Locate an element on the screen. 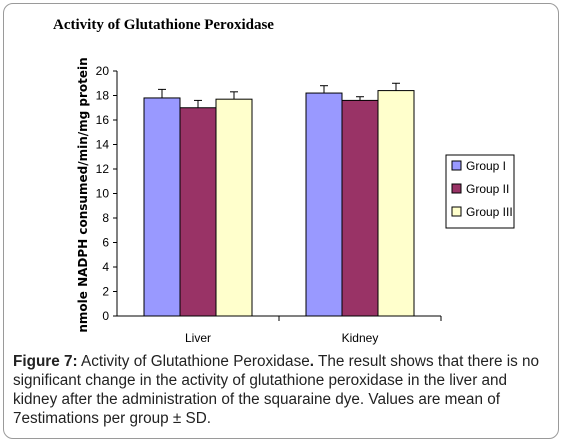  y-tick-label: 20 is located at coordinates (103, 71).